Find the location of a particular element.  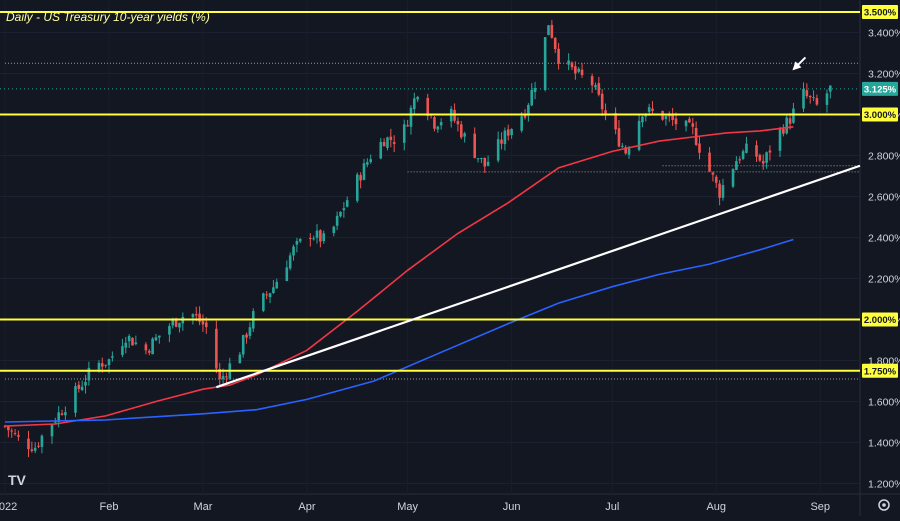

chart-title: Daily - US Treasury 10-year yields (%) is located at coordinates (108, 17).